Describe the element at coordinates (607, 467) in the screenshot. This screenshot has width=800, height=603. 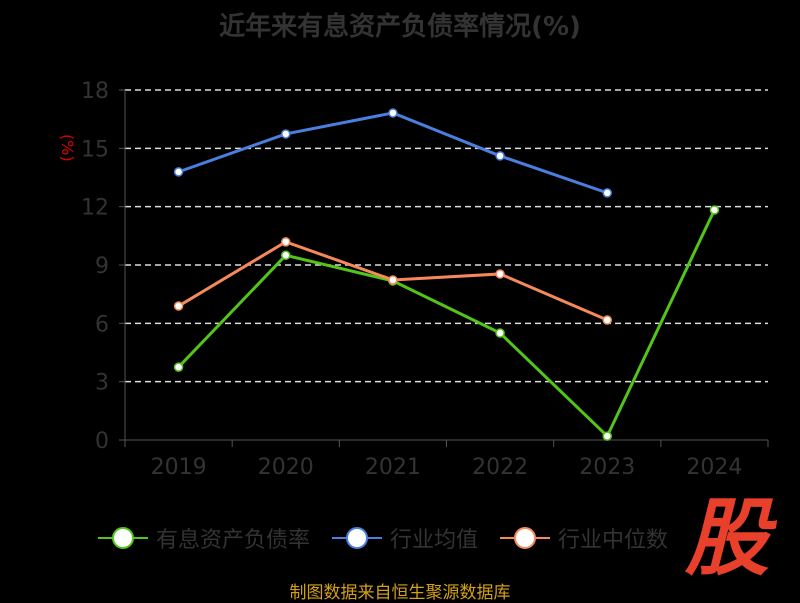
I see `x-tick-label: 2023` at that location.